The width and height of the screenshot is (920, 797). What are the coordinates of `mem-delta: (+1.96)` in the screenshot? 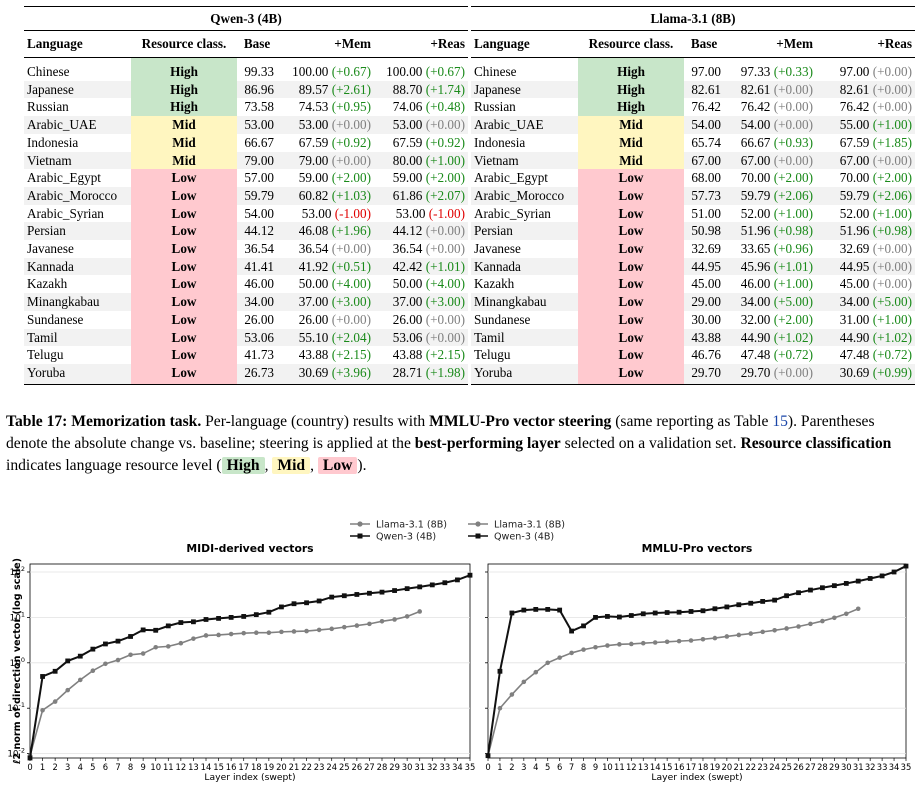 It's located at (351, 231).